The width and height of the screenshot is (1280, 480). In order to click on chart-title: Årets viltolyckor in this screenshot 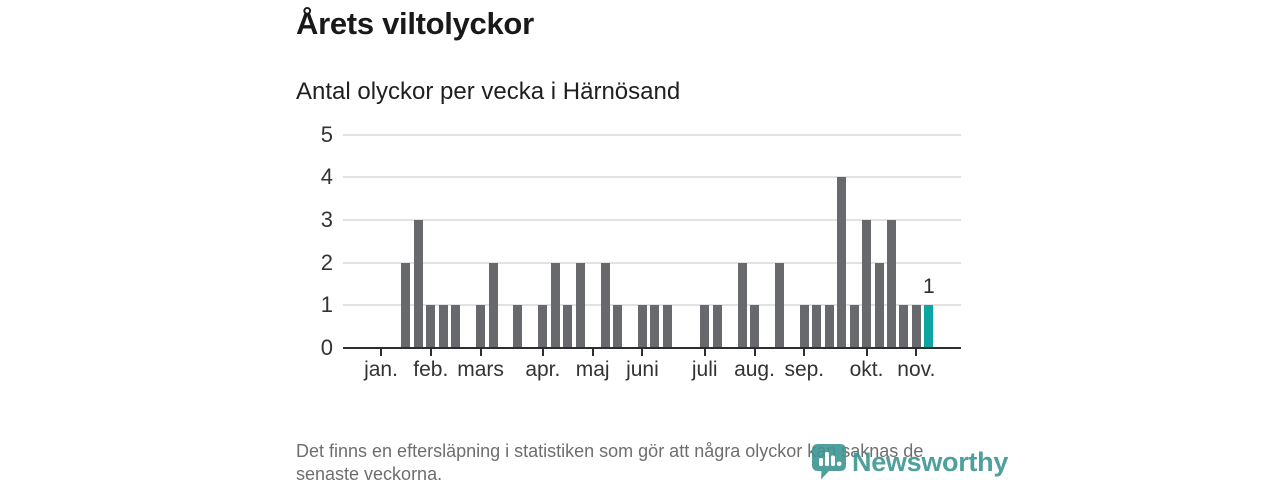, I will do `click(415, 23)`.